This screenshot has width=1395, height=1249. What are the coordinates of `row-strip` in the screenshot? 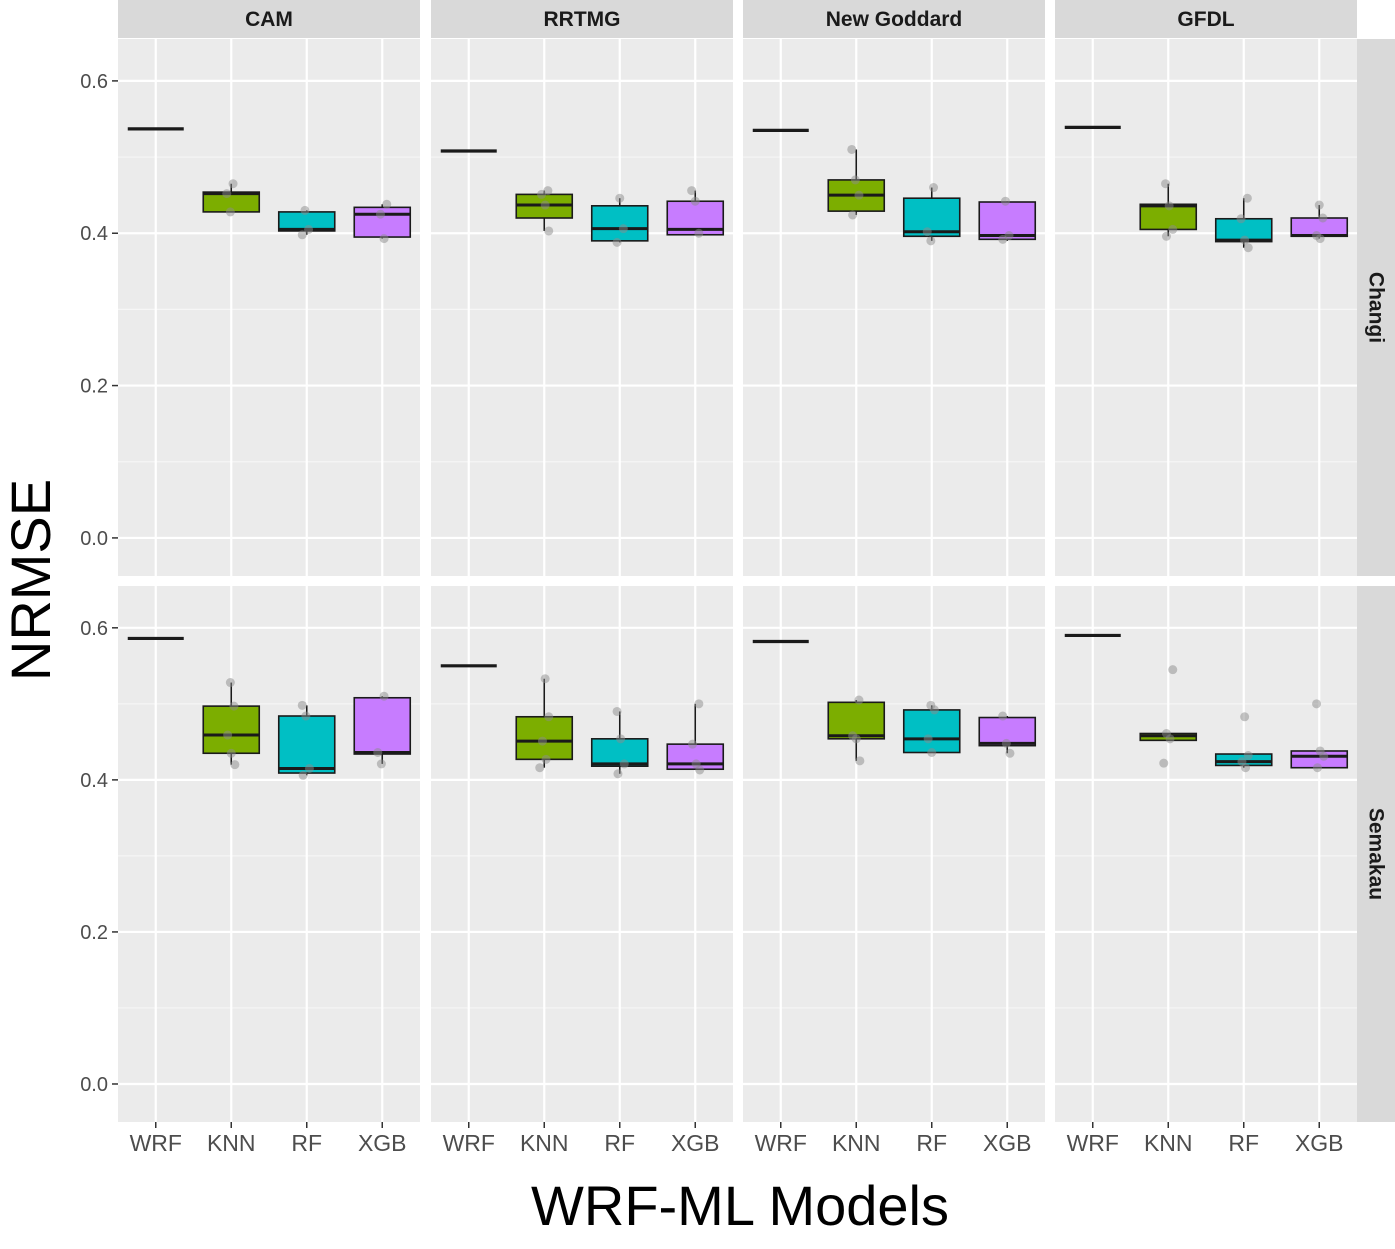 It's located at (1376, 307).